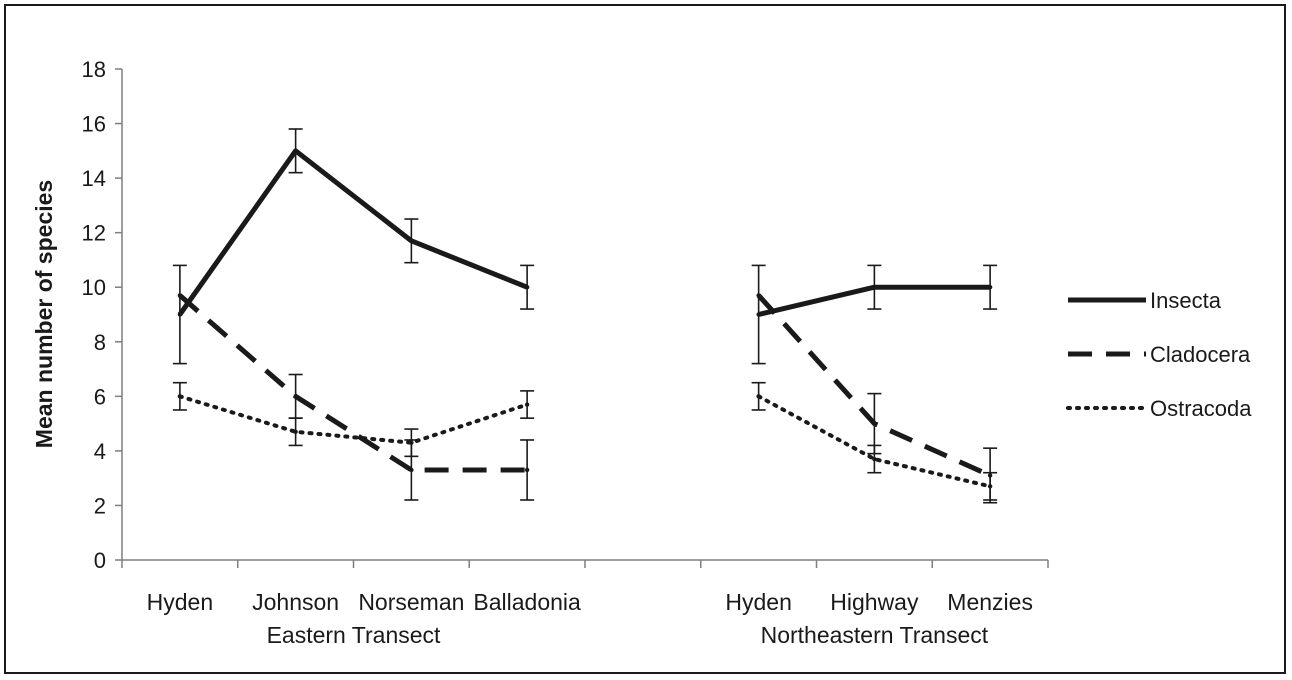 The width and height of the screenshot is (1292, 680). I want to click on y-tick-label: 12, so click(94, 233).